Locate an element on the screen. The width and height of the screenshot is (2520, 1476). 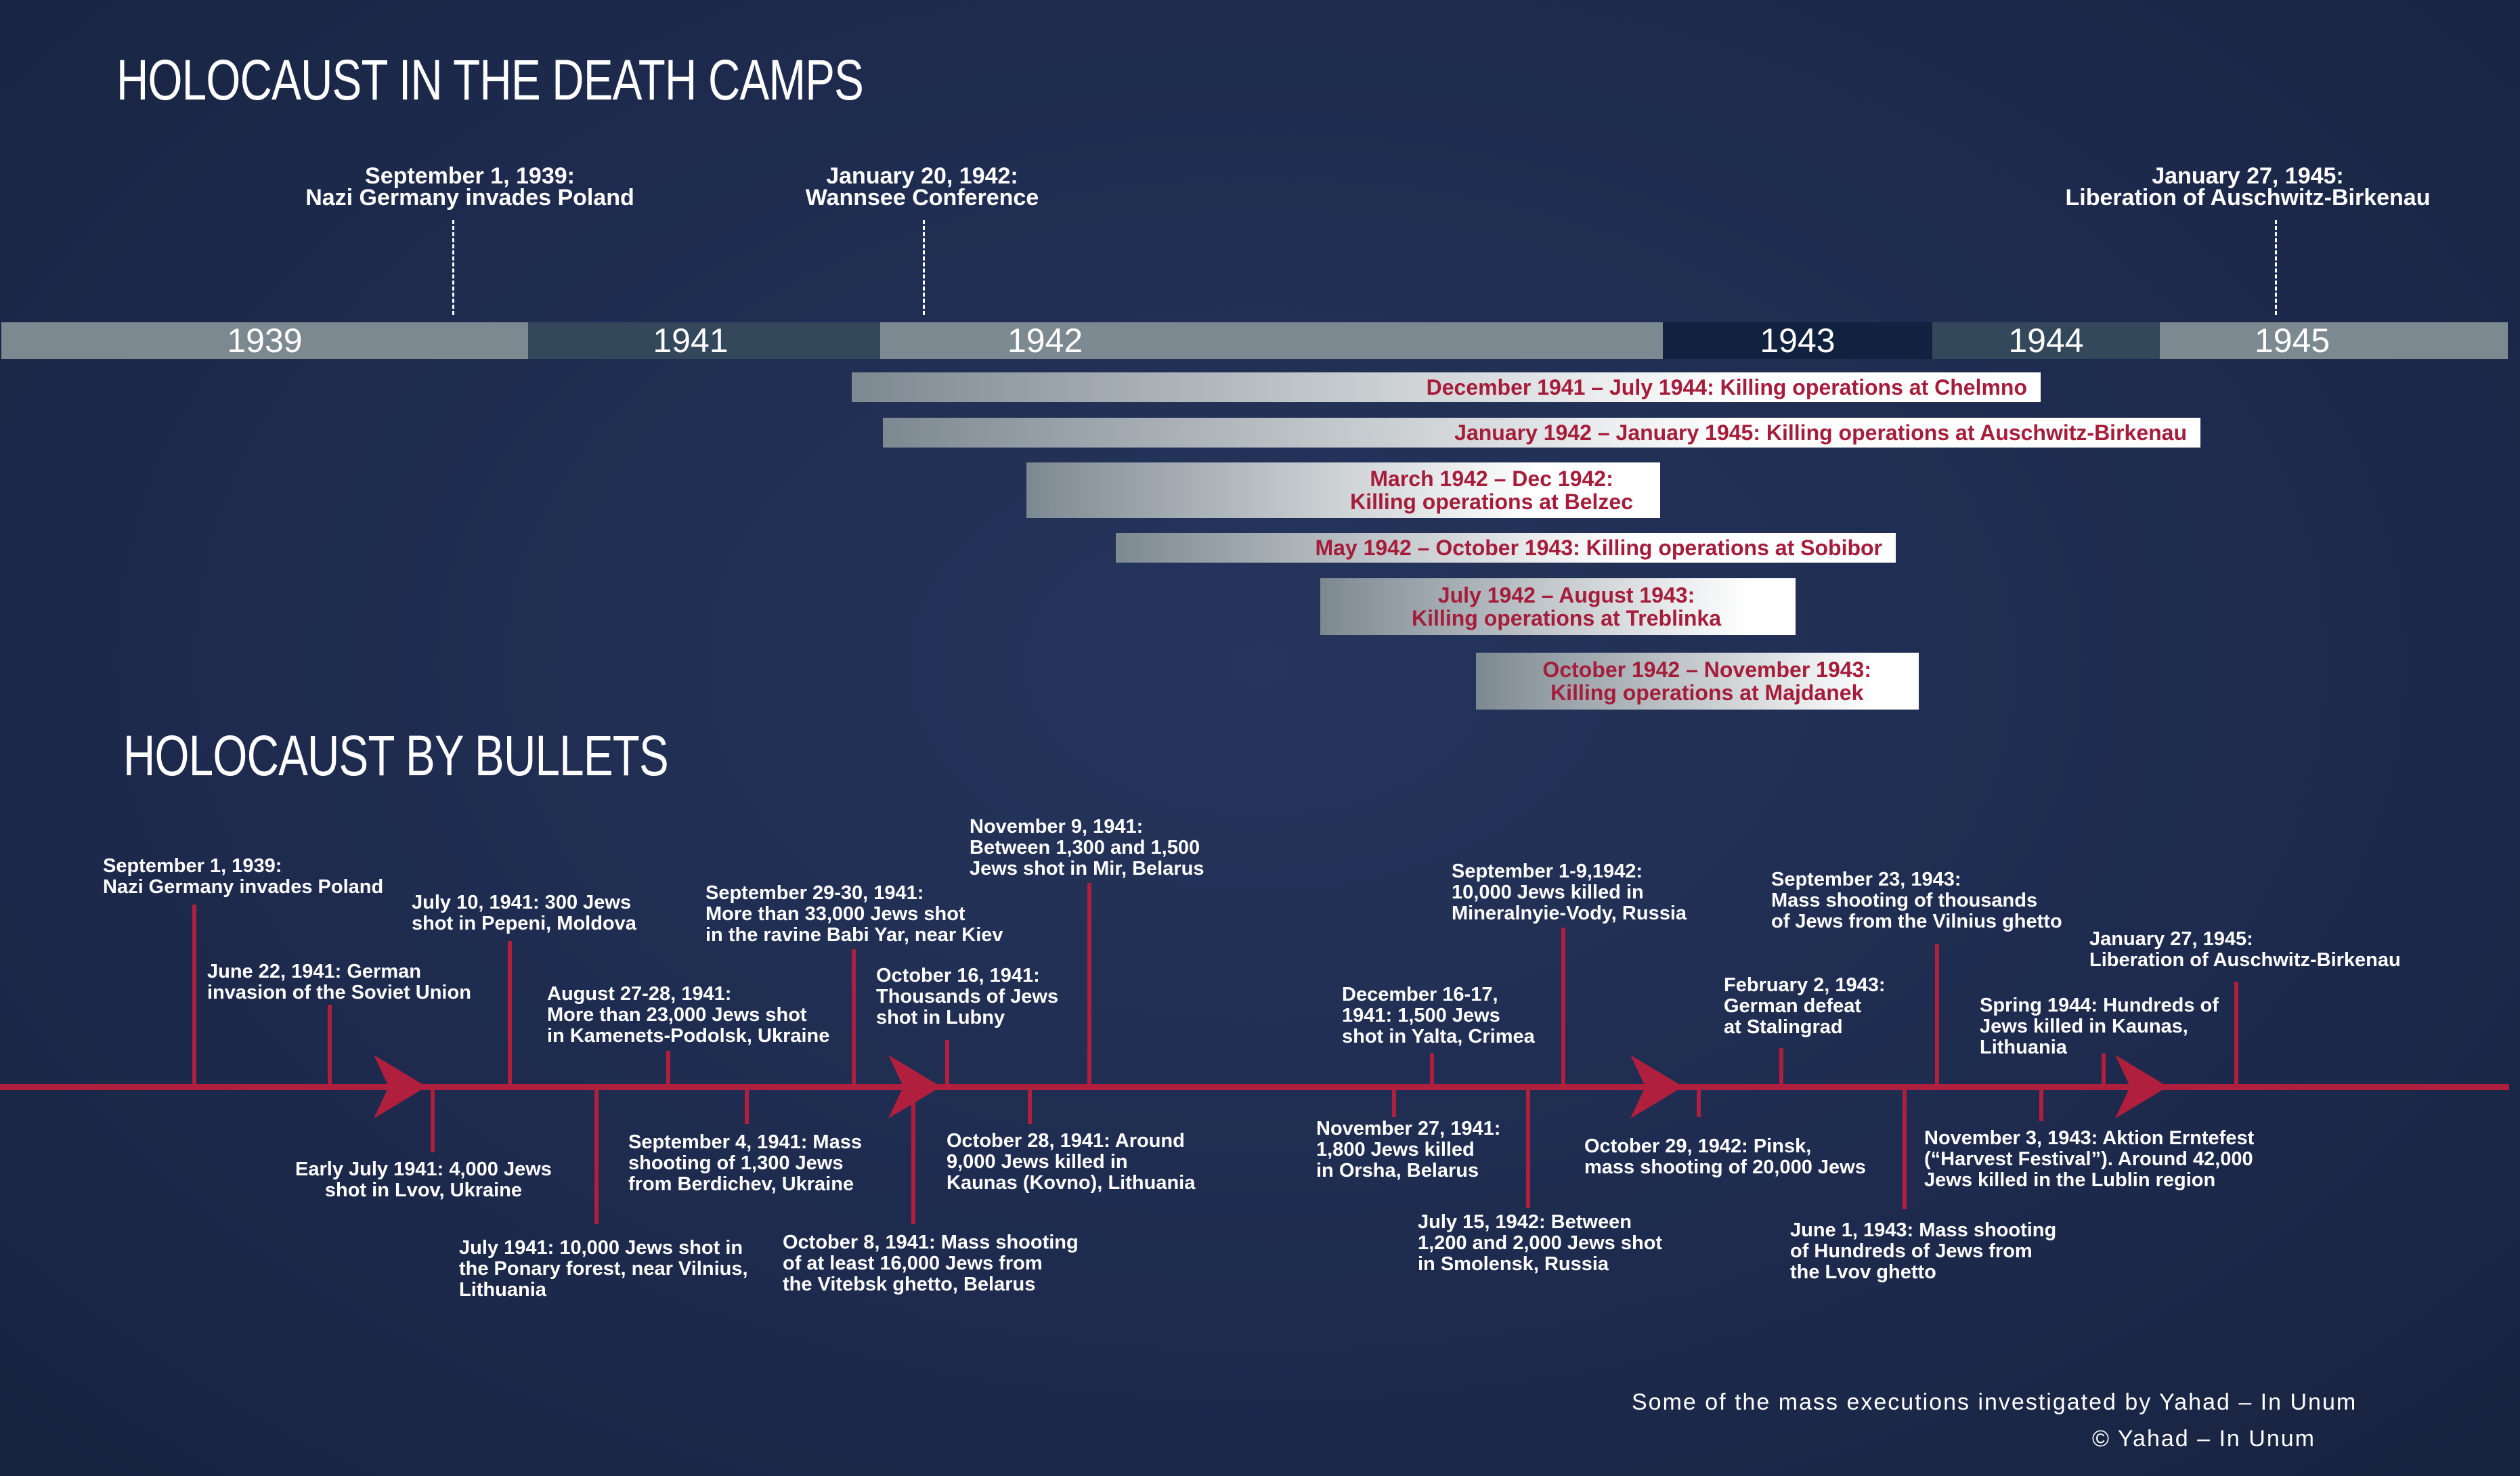
event-line: 1,800 Jews killed is located at coordinates (1395, 1149).